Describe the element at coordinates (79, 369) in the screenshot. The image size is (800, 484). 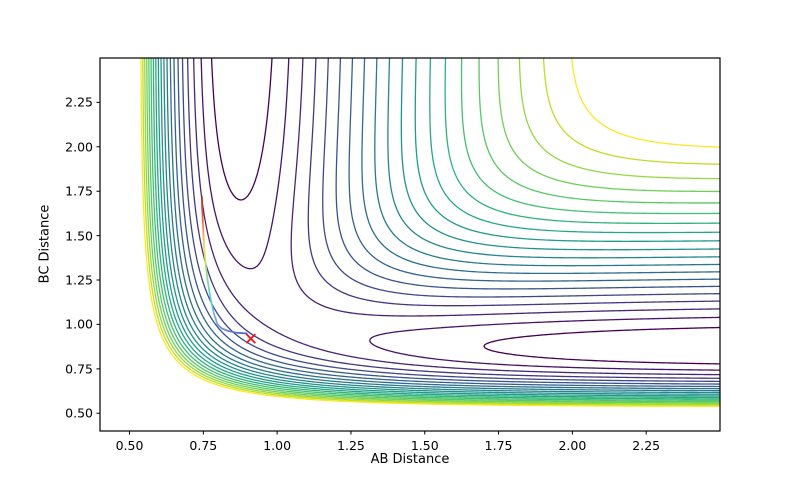
I see `y-tick-label: 0.75` at that location.